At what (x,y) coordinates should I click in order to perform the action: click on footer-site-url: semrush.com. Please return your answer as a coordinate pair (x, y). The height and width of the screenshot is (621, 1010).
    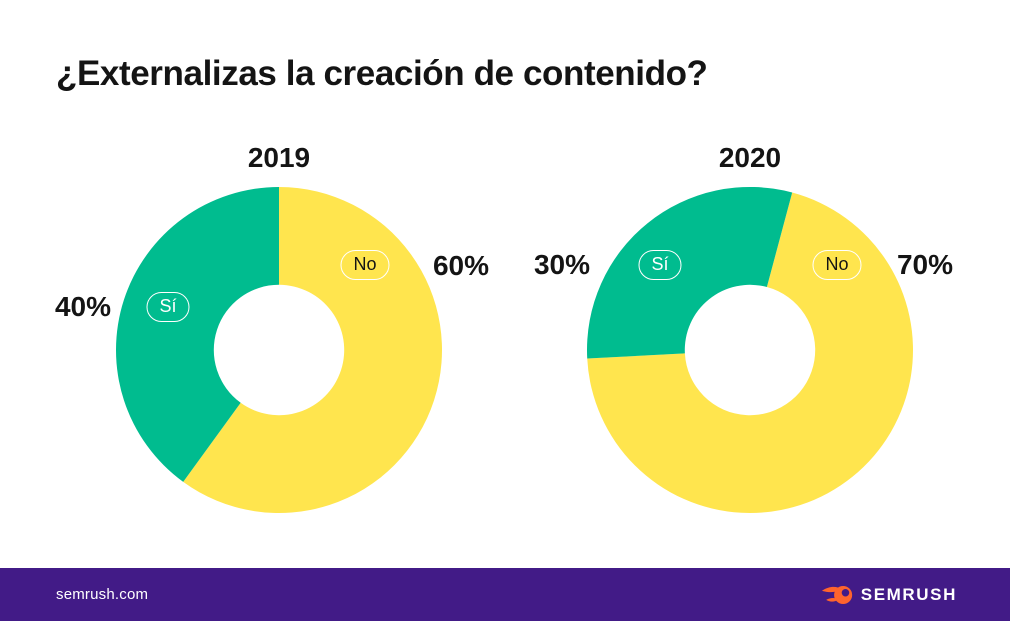
    Looking at the image, I should click on (102, 594).